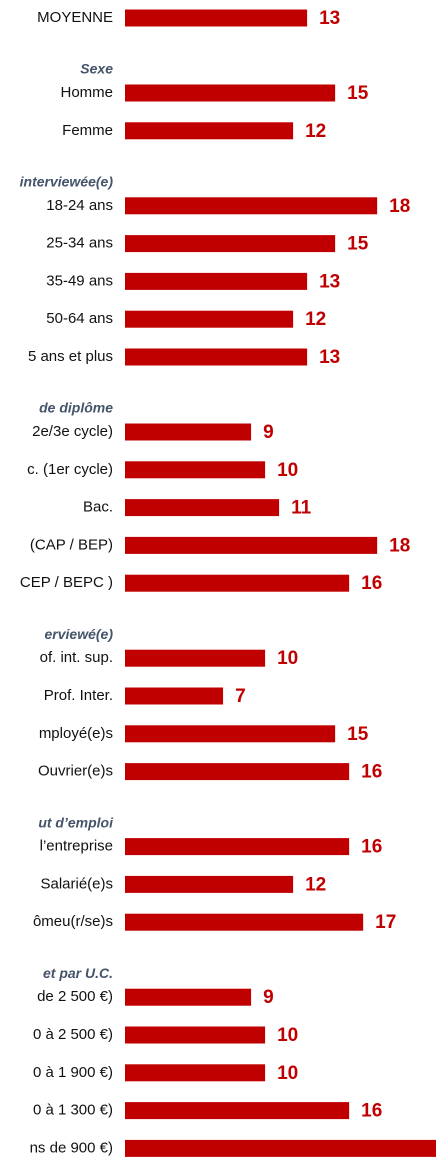  Describe the element at coordinates (96, 69) in the screenshot. I see `group-header: Sexe` at that location.